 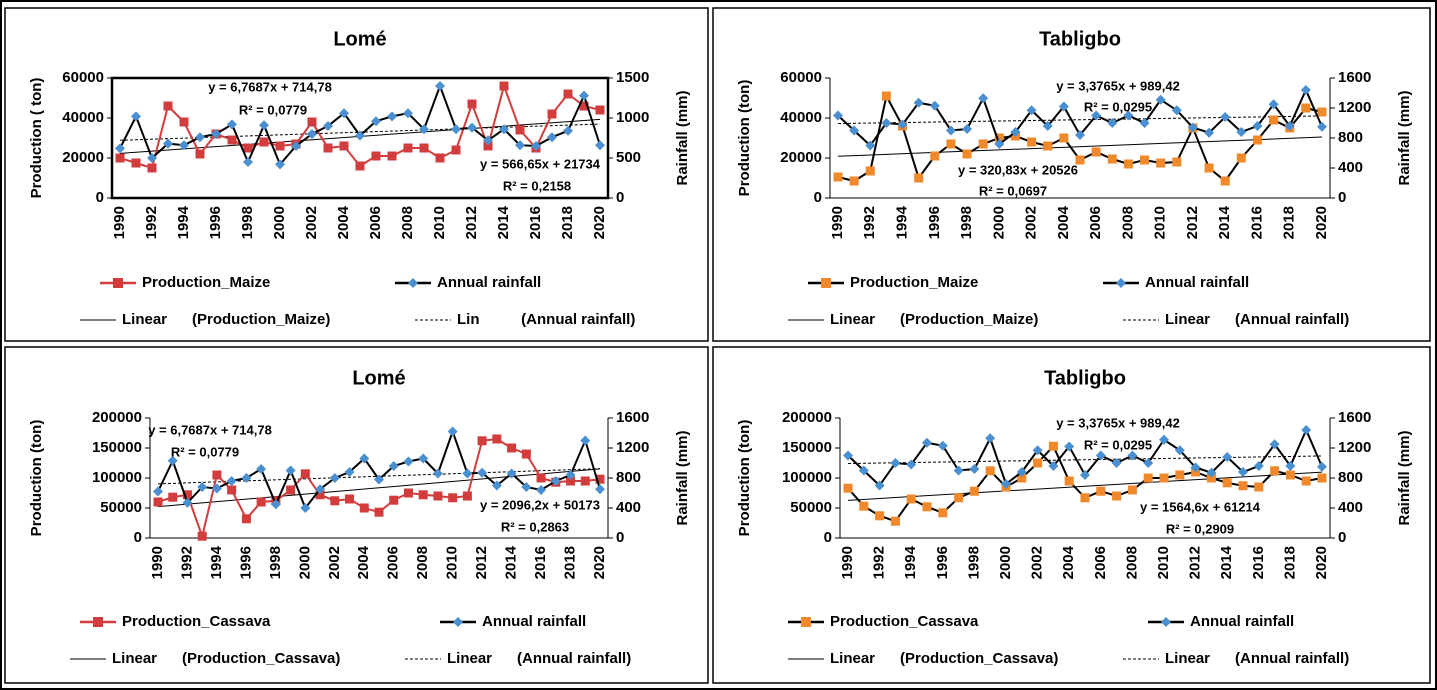 What do you see at coordinates (818, 197) in the screenshot?
I see `y-tick-label: 0` at bounding box center [818, 197].